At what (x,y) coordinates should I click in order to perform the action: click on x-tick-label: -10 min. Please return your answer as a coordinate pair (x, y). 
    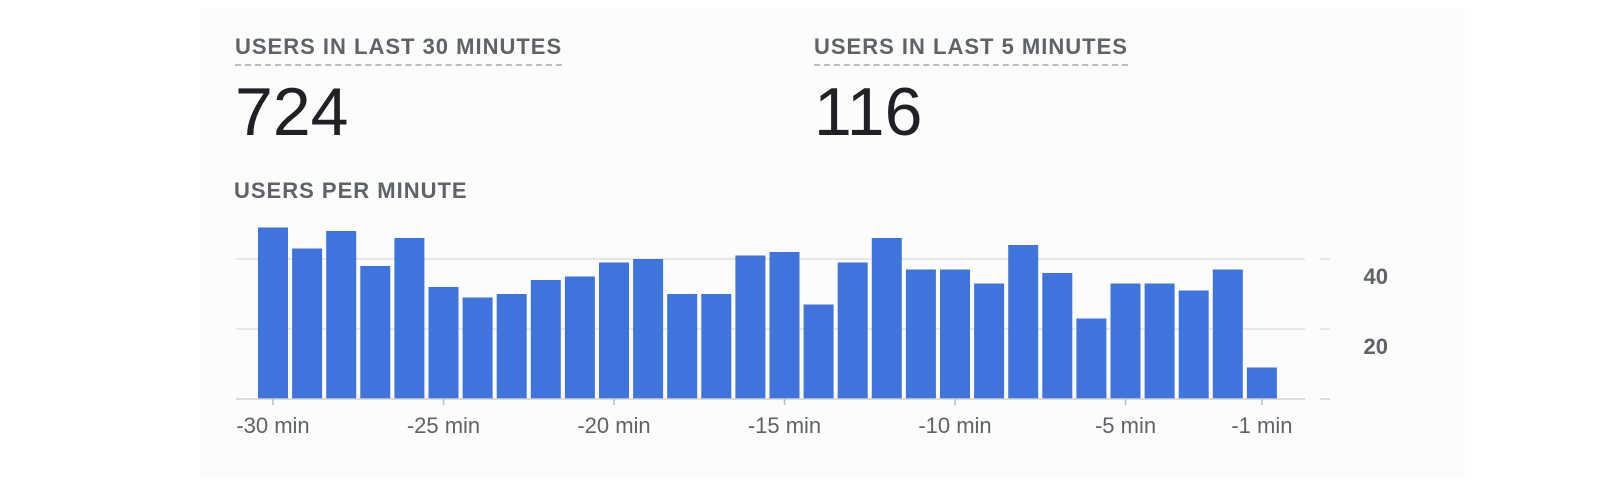
    Looking at the image, I should click on (954, 425).